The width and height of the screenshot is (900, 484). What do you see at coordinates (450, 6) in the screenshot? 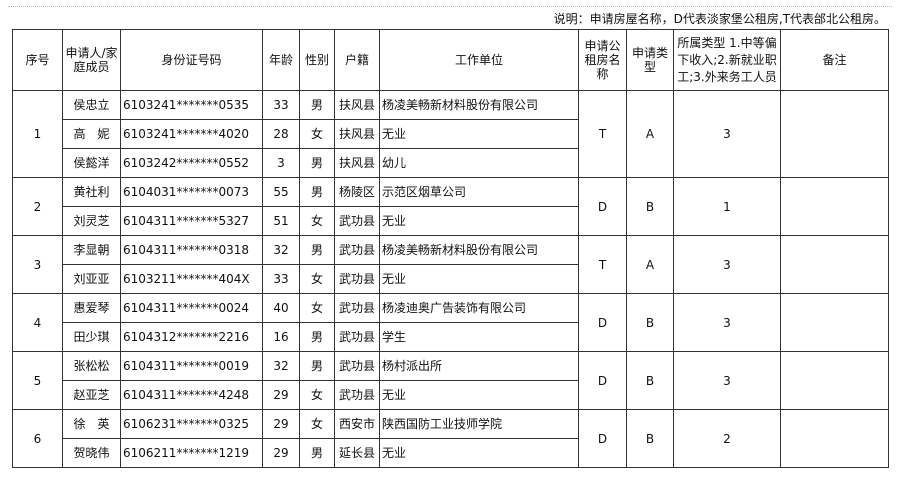
I see `top-divider` at bounding box center [450, 6].